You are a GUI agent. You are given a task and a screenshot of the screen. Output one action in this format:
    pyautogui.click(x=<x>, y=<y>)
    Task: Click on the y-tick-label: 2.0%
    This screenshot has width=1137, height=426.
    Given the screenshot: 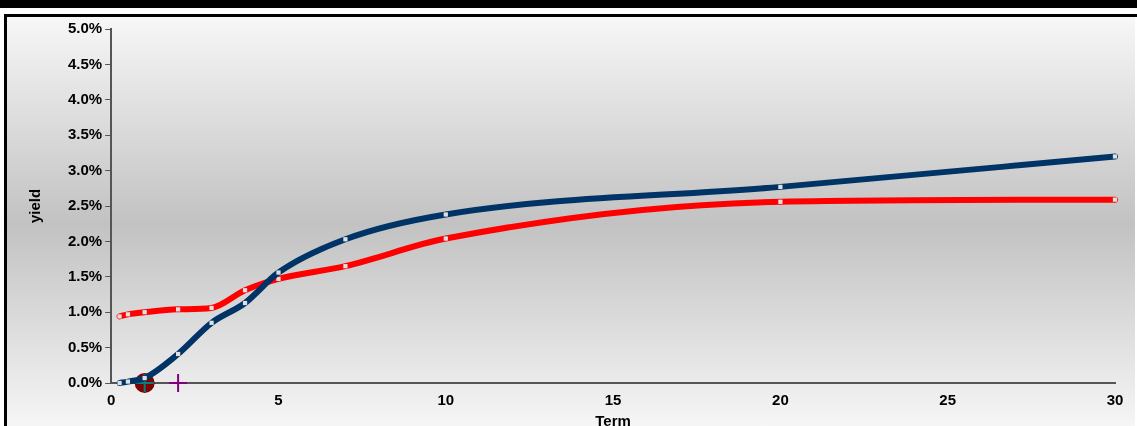 What is the action you would take?
    pyautogui.click(x=85, y=240)
    